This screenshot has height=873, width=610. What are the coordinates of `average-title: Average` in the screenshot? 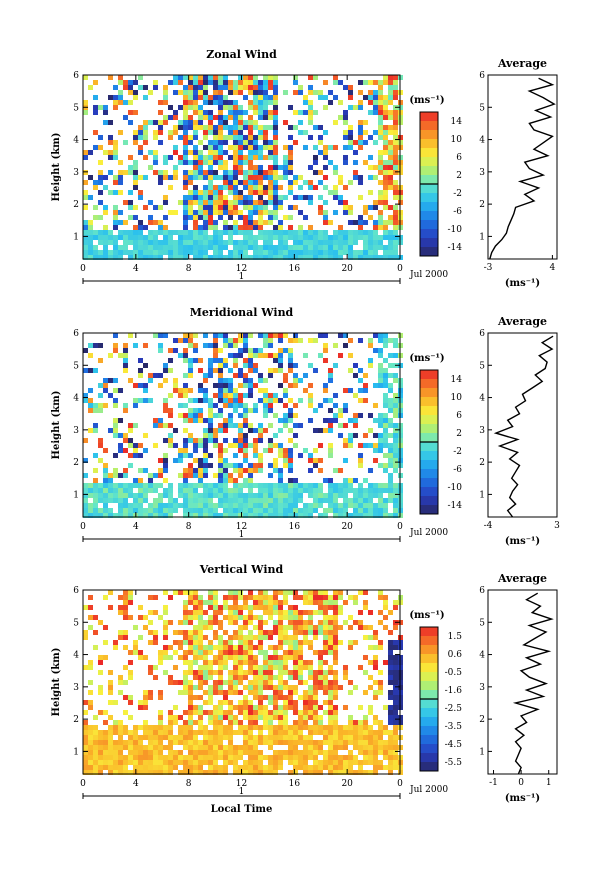 It's located at (522, 578).